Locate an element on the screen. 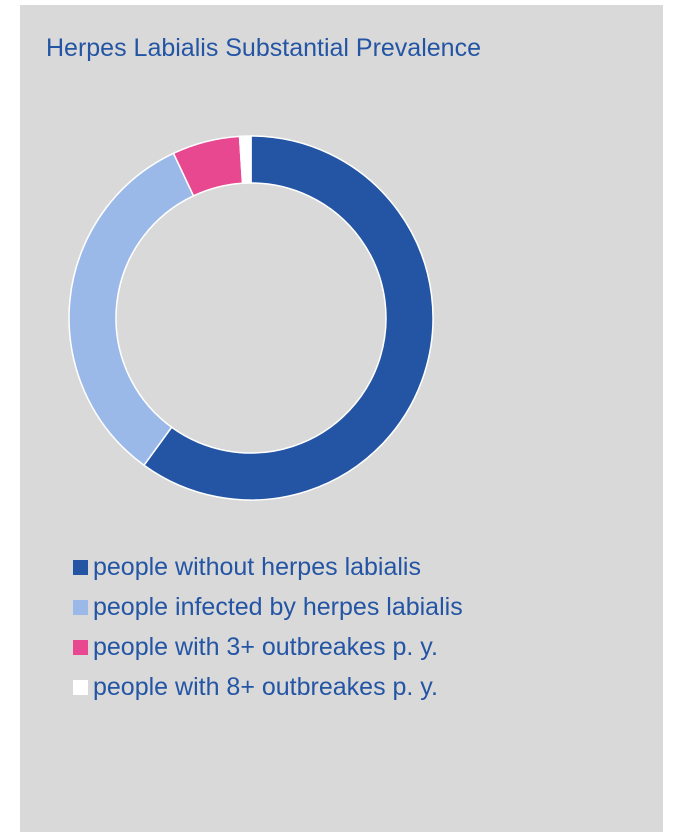  legend-item: people with 8+ outbreakes p. y. is located at coordinates (268, 687).